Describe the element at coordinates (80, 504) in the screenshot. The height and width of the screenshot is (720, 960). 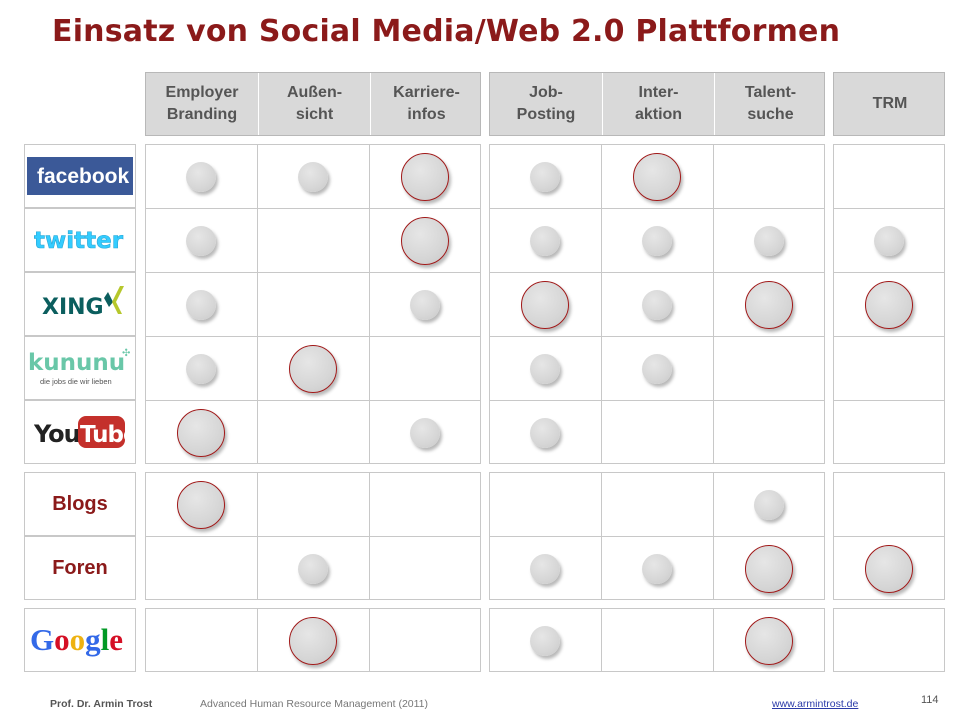
I see `row-label-blogs: Blogs` at that location.